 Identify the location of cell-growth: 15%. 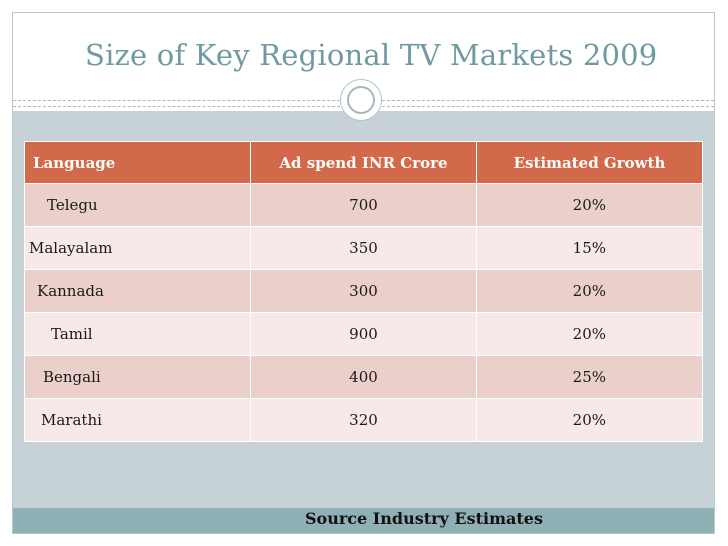
(589, 248).